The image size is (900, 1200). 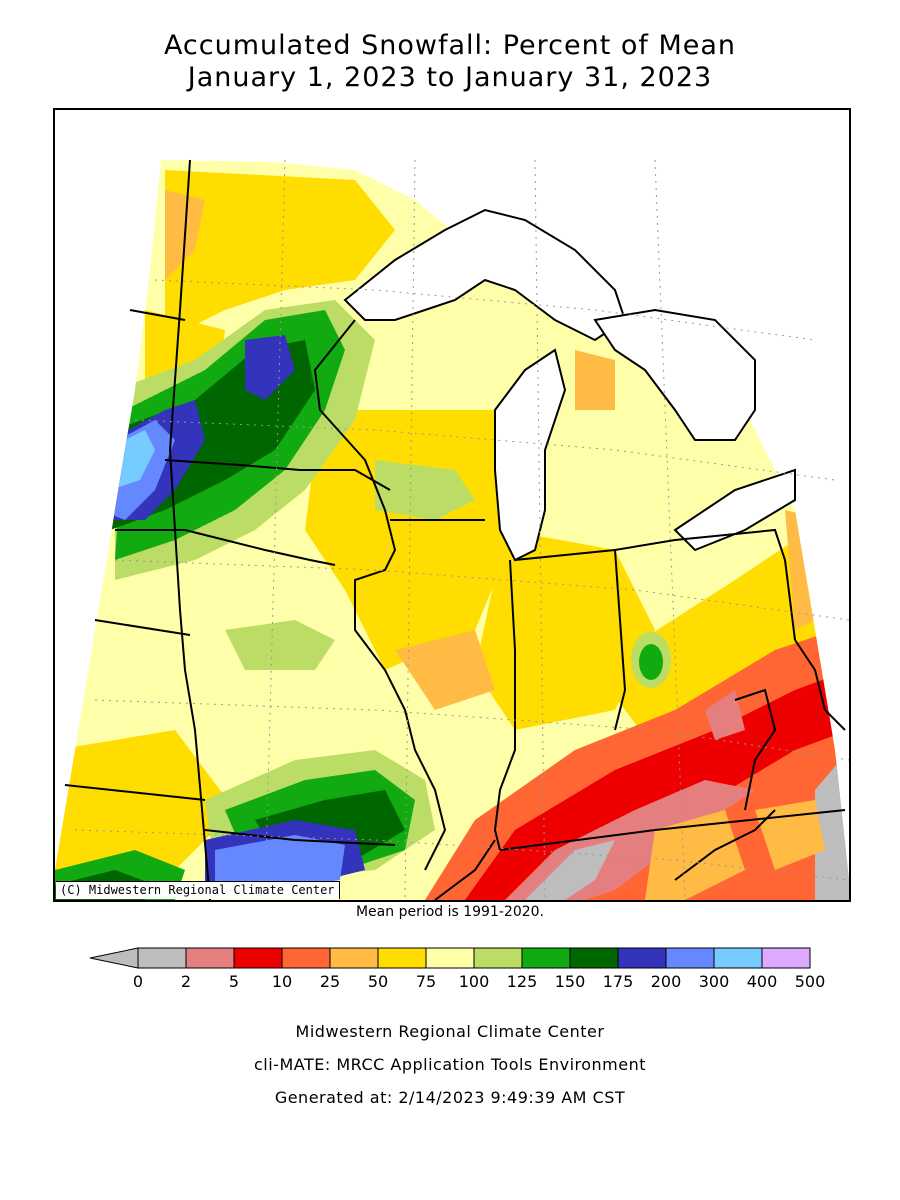 What do you see at coordinates (114, 958) in the screenshot?
I see `legend-below-arrow` at bounding box center [114, 958].